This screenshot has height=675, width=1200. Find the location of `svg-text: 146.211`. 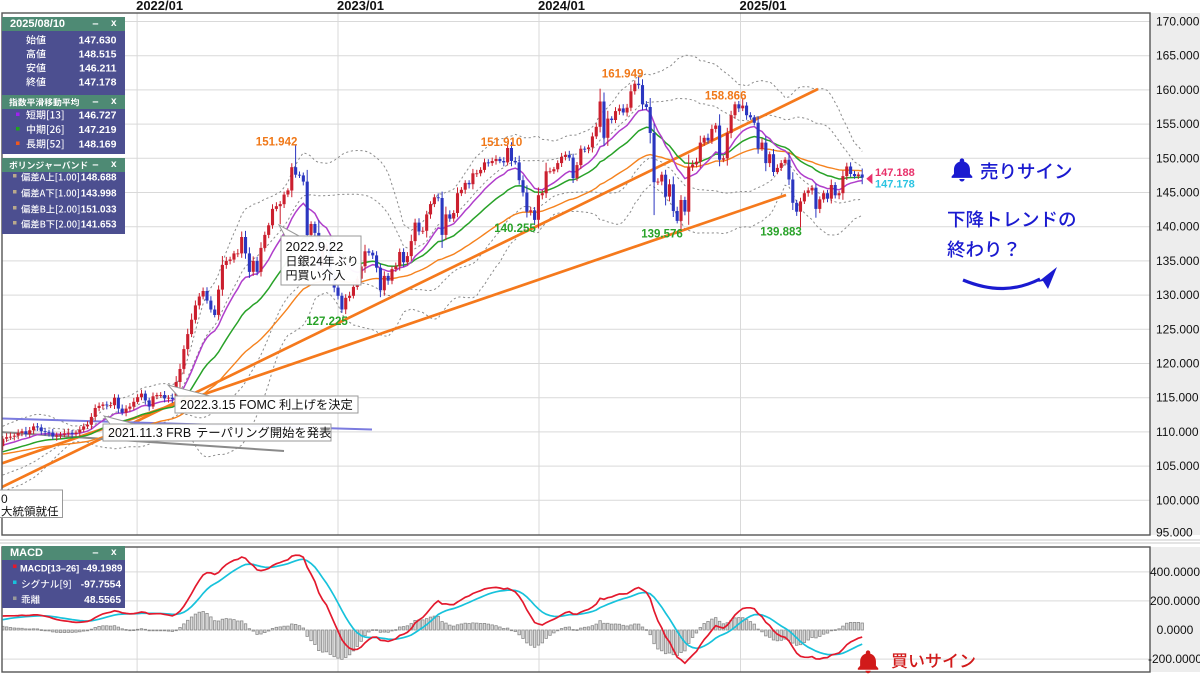

svg-text: 146.211 is located at coordinates (98, 69).